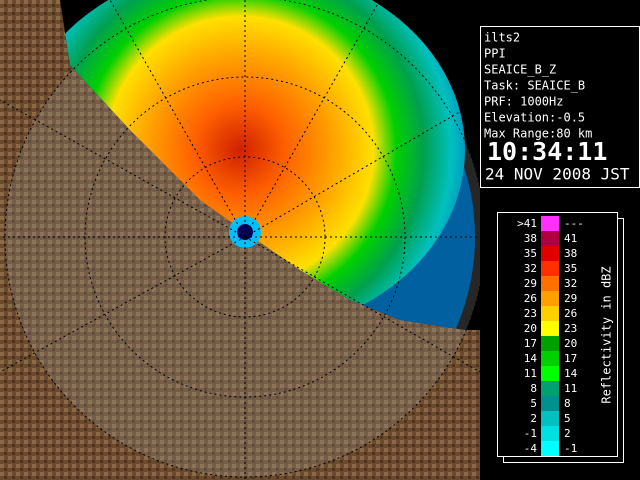 The image size is (640, 480). I want to click on legend-high: 2, so click(567, 433).